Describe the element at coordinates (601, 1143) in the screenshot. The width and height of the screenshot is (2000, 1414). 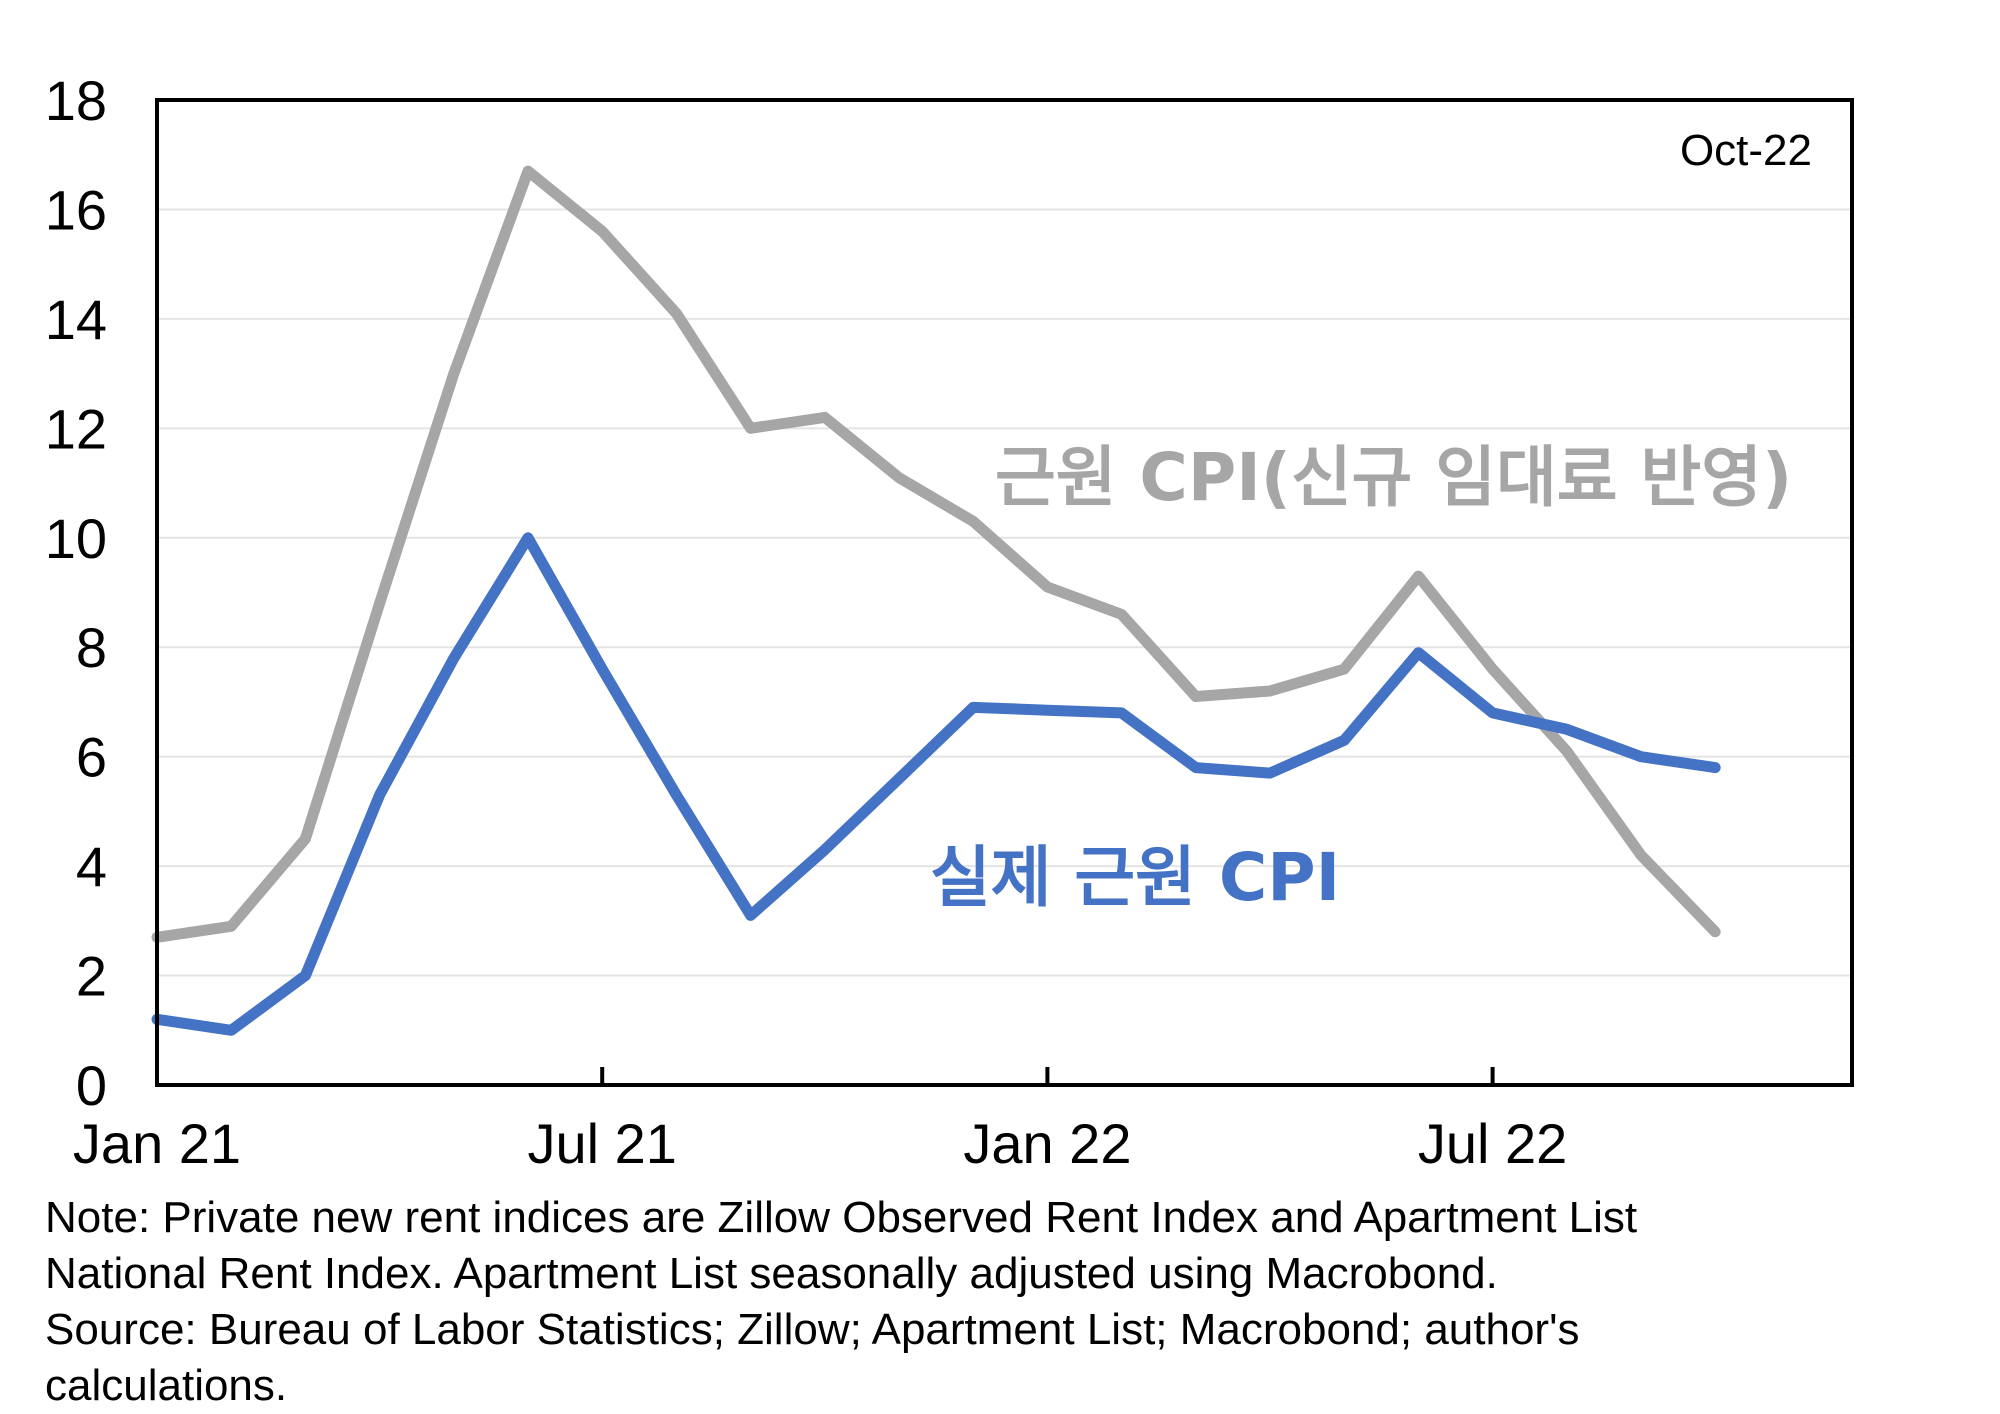
I see `x-tick-label: Jul 21` at that location.